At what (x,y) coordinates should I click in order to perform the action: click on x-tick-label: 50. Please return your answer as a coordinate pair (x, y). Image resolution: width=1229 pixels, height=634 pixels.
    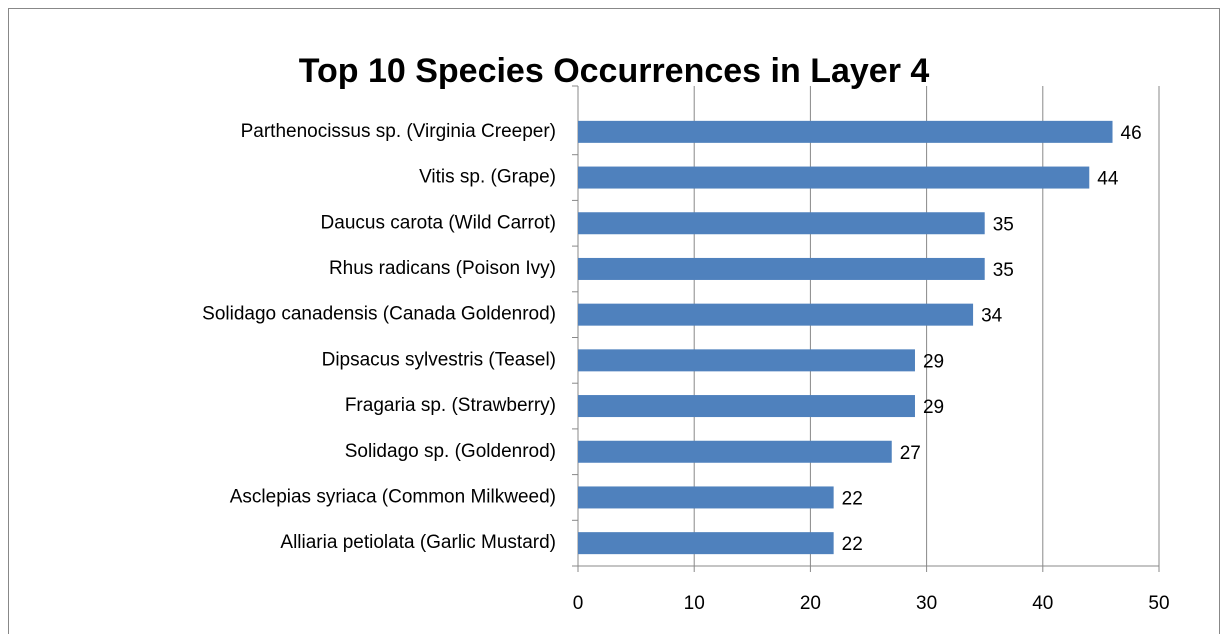
    Looking at the image, I should click on (1158, 603).